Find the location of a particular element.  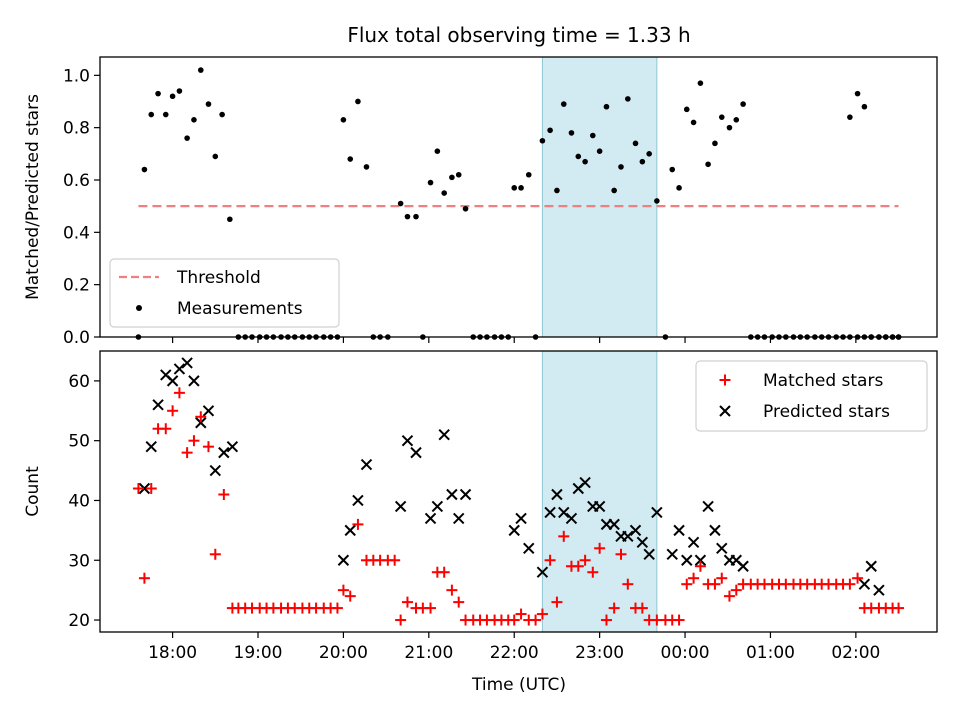

threshold-legend-label: Threshold is located at coordinates (218, 278).